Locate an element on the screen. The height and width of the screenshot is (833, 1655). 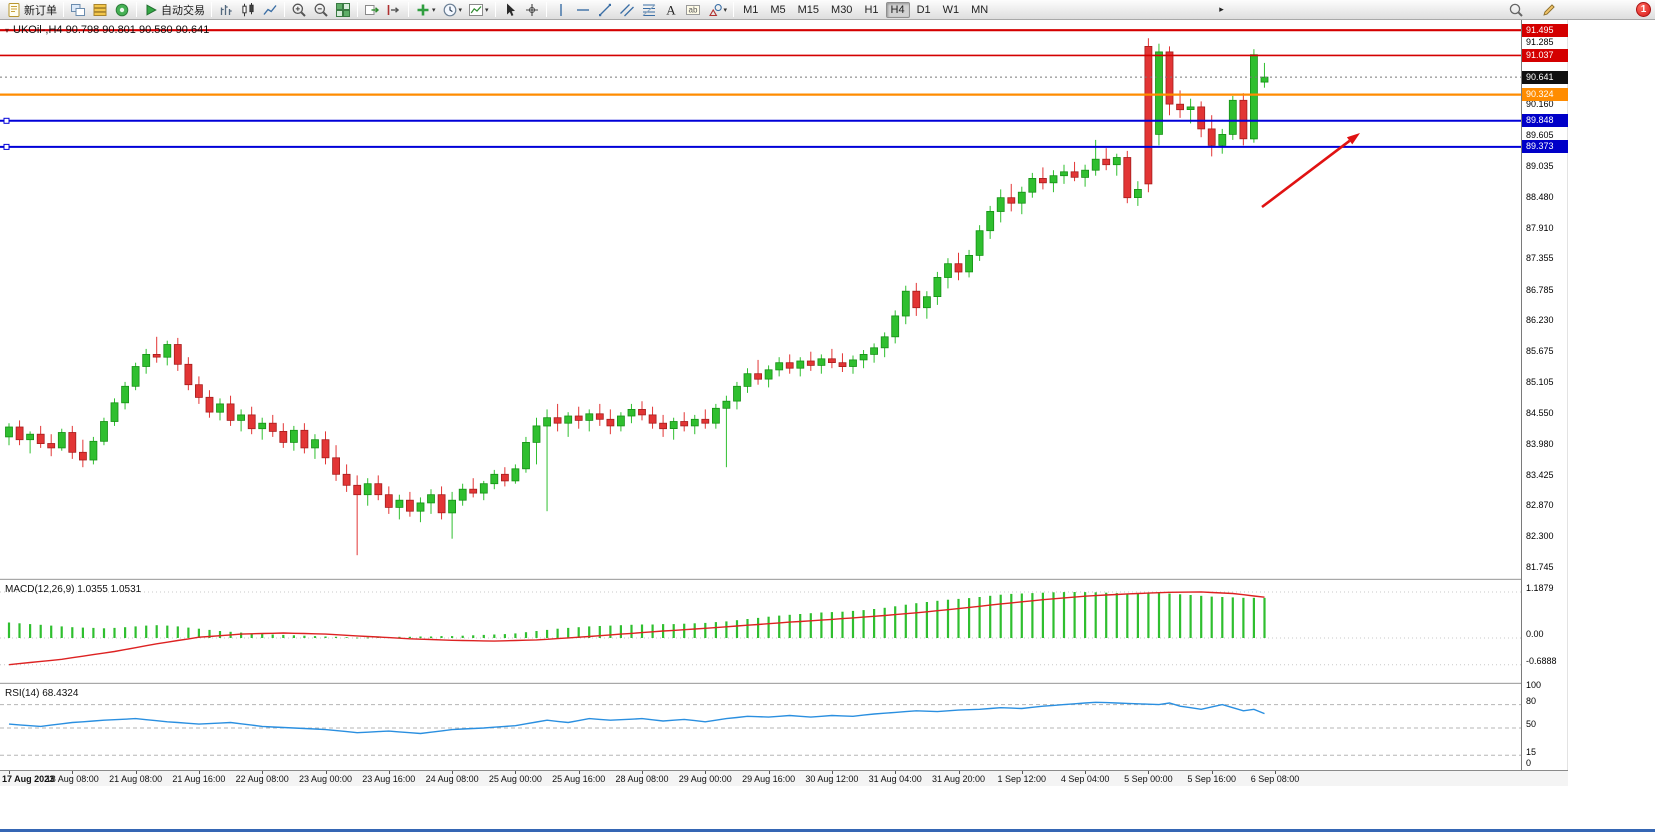
line-chart-button is located at coordinates (270, 9).